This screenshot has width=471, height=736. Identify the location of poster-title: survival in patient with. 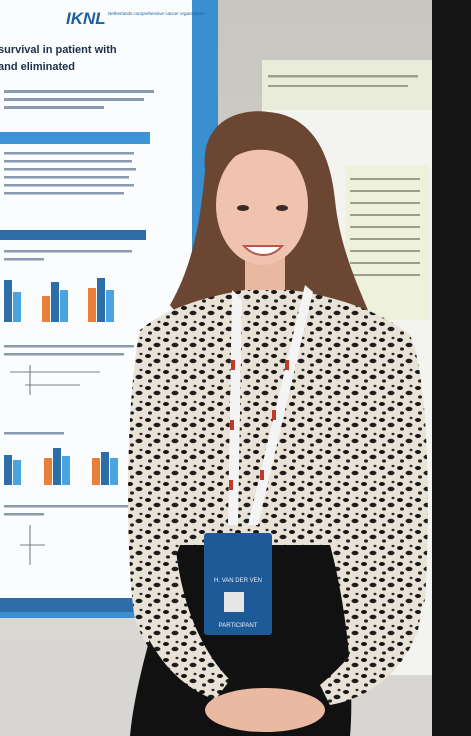
(58, 50).